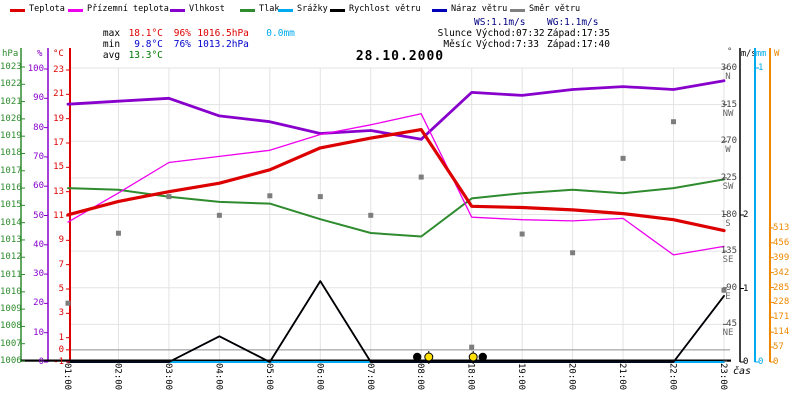 This screenshot has height=400, width=800. I want to click on stats-min-temp: 9.8°C, so click(148, 44).